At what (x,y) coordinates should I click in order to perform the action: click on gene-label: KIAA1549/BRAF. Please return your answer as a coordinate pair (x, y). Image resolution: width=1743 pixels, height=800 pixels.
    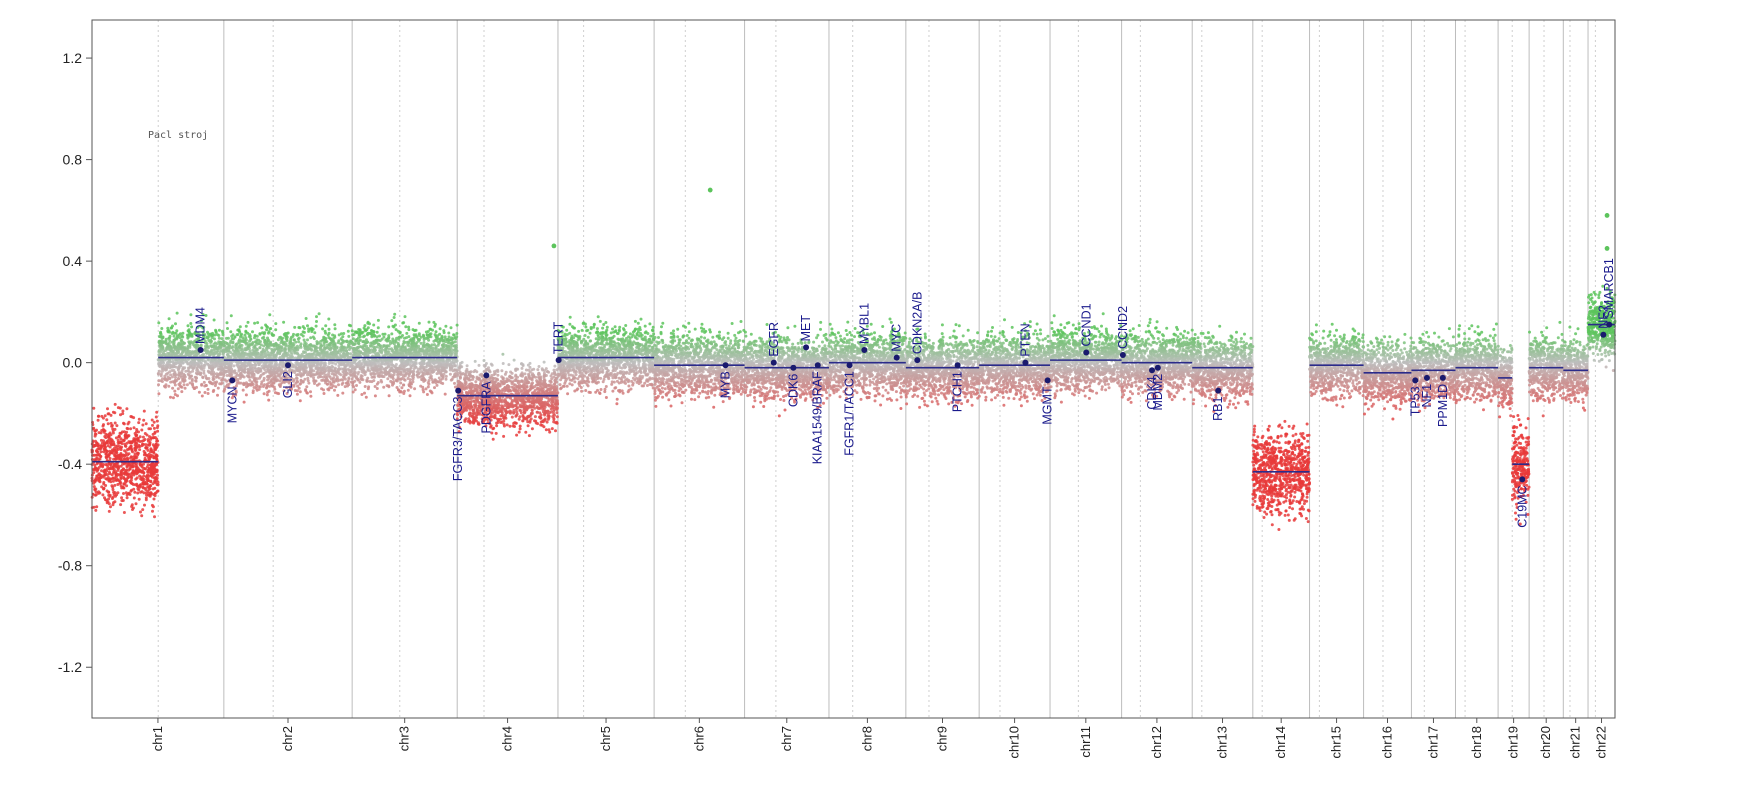
    Looking at the image, I should click on (818, 417).